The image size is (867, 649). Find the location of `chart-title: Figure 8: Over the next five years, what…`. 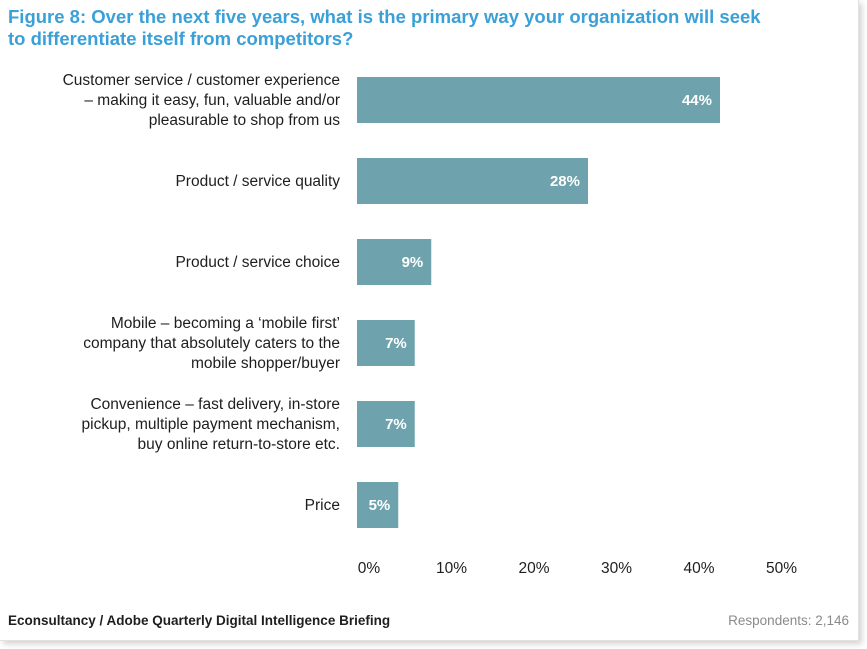

chart-title: Figure 8: Over the next five years, what… is located at coordinates (428, 28).